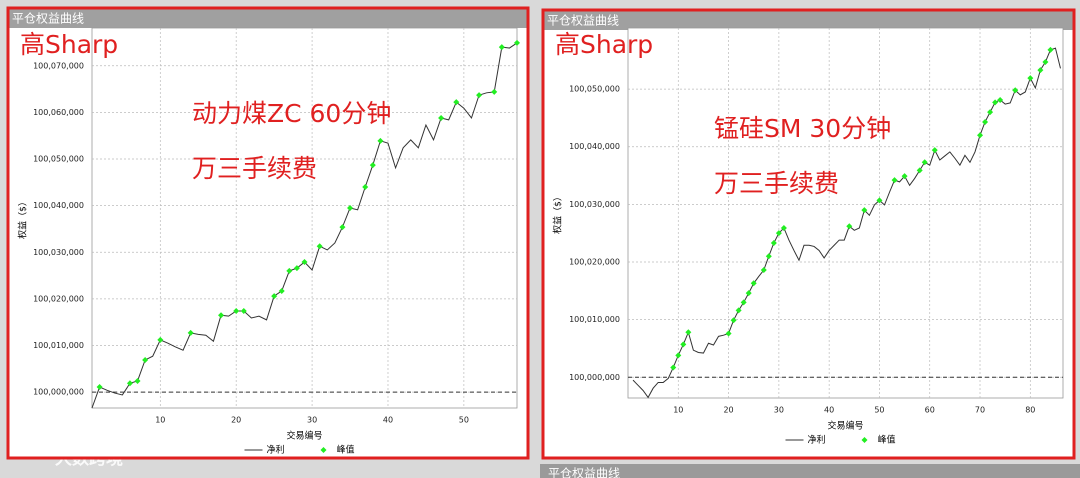 The width and height of the screenshot is (1080, 478). I want to click on annotation: 高Sharp, so click(604, 44).